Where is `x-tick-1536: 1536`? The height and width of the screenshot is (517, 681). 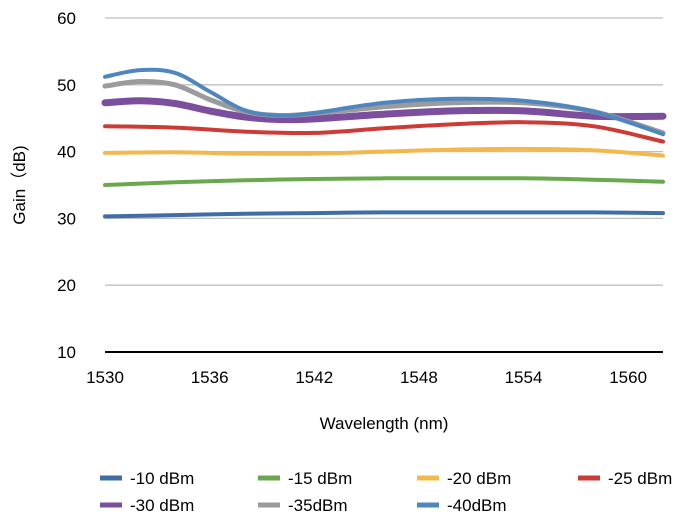
x-tick-1536: 1536 is located at coordinates (210, 377).